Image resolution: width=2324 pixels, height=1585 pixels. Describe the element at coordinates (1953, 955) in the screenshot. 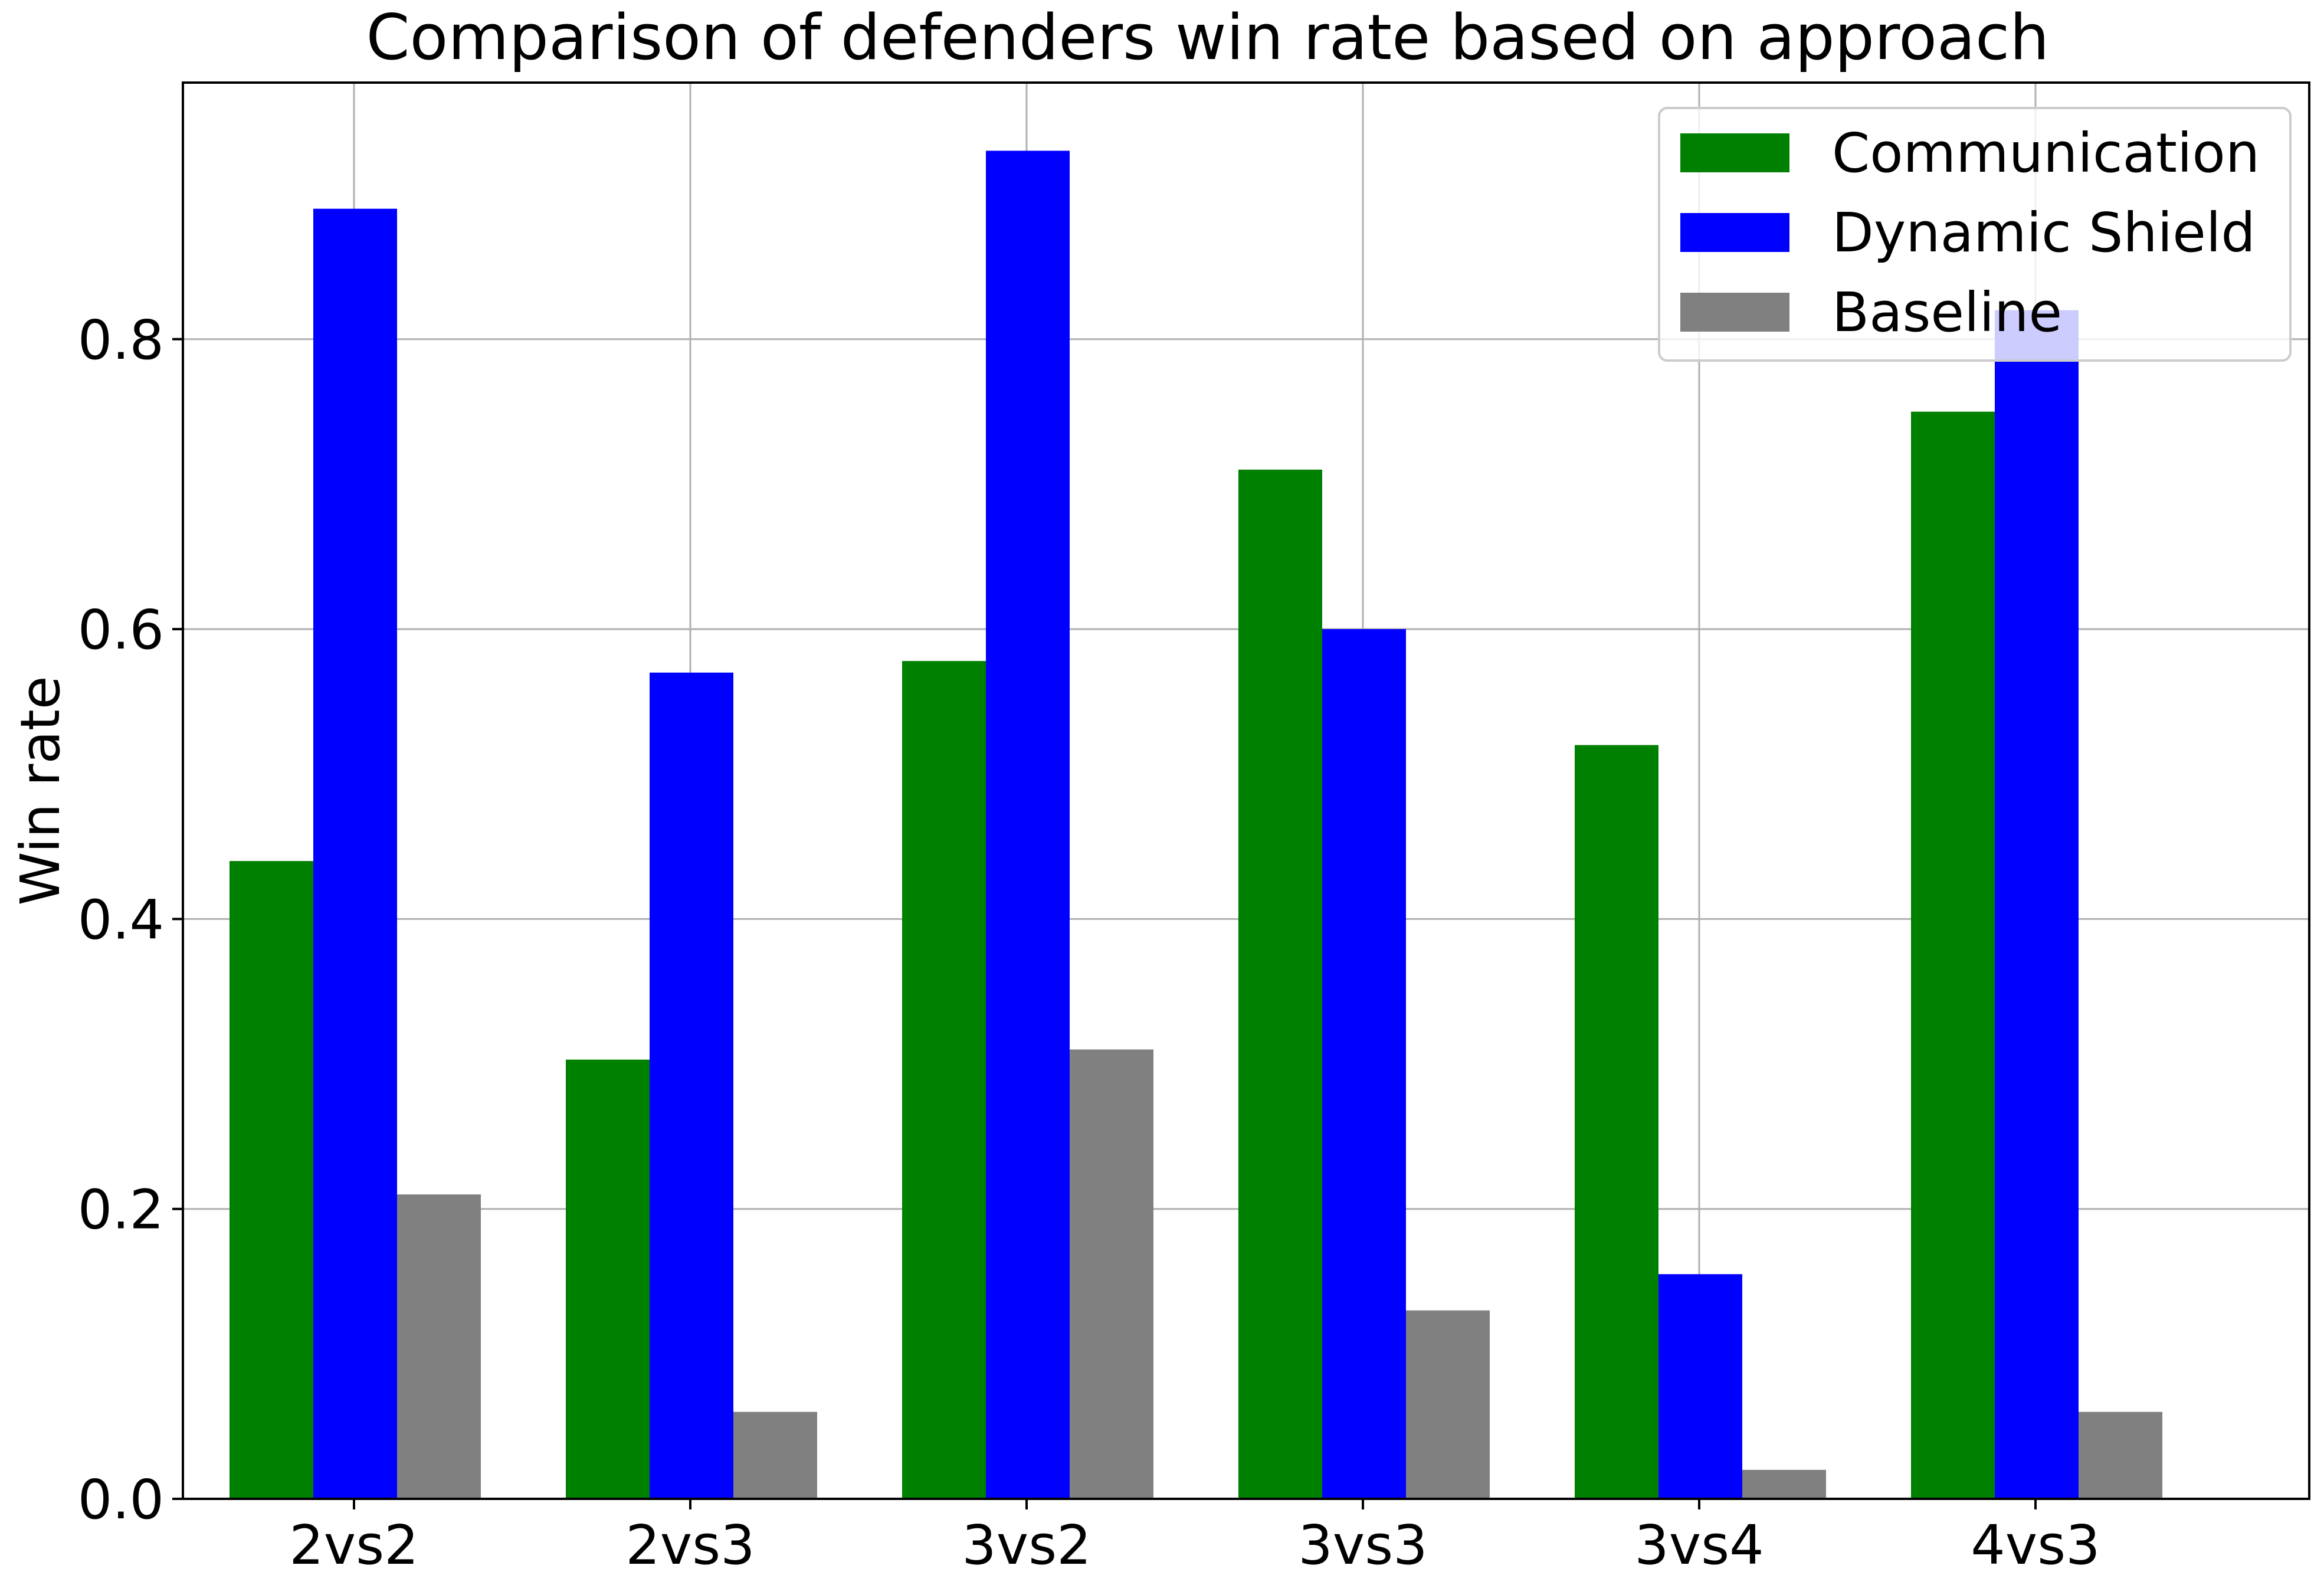

I see `bar-communication-4vs3` at that location.